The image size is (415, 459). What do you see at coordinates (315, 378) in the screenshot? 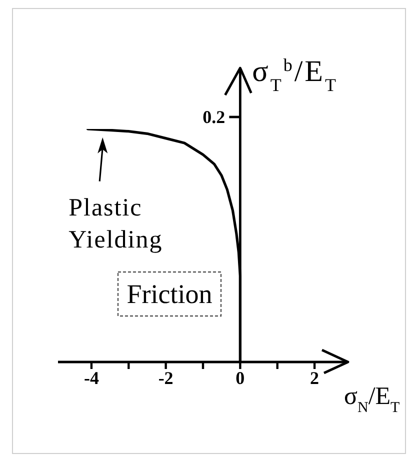
I see `x-tick-label: 2` at bounding box center [315, 378].